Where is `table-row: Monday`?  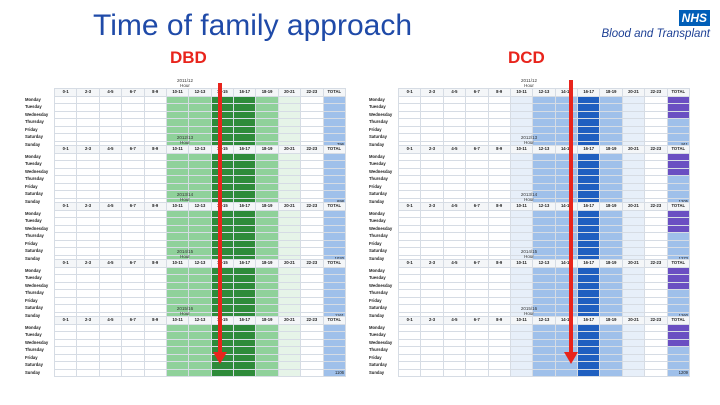 table-row: Monday is located at coordinates (529, 213).